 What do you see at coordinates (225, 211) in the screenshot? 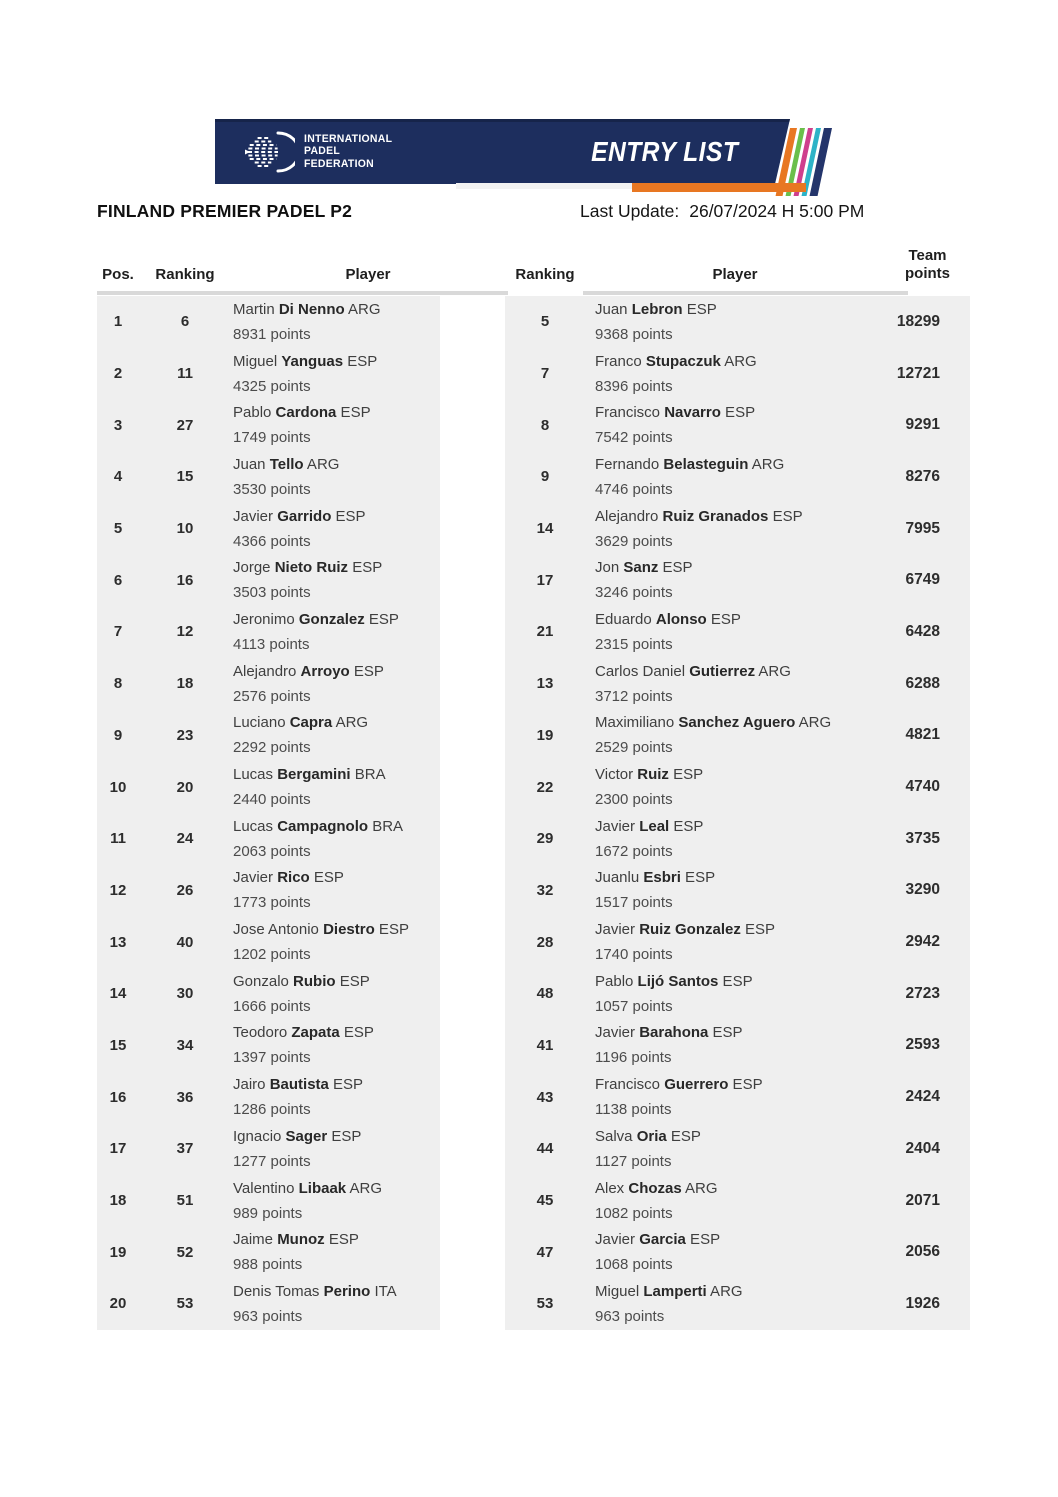
I see `tournament-title: FINLAND PREMIER PADEL P2` at bounding box center [225, 211].